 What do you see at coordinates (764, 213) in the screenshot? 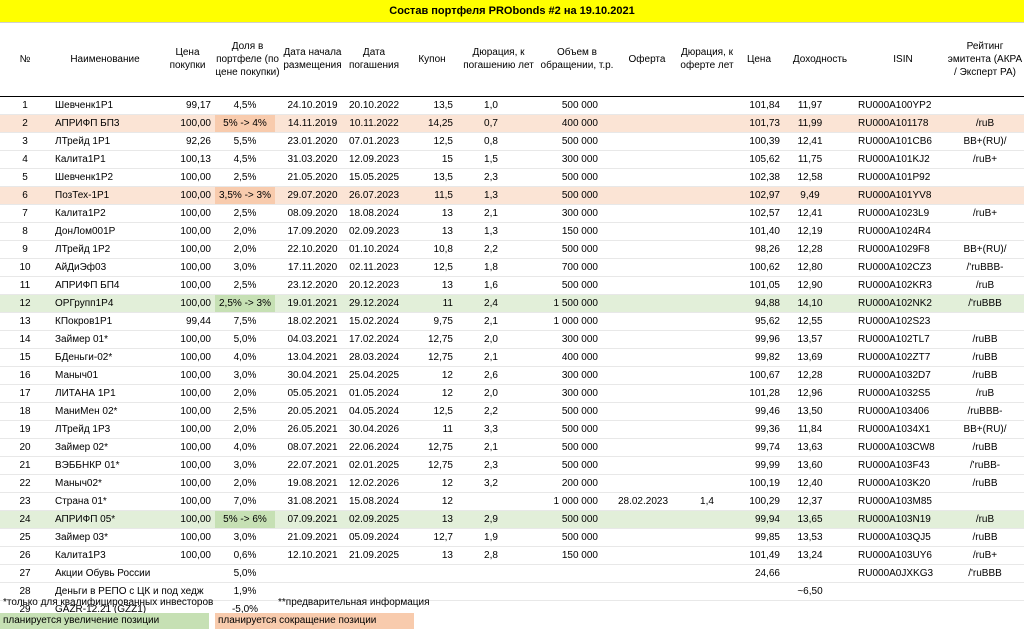
I see `cell-price: 102,57` at bounding box center [764, 213].